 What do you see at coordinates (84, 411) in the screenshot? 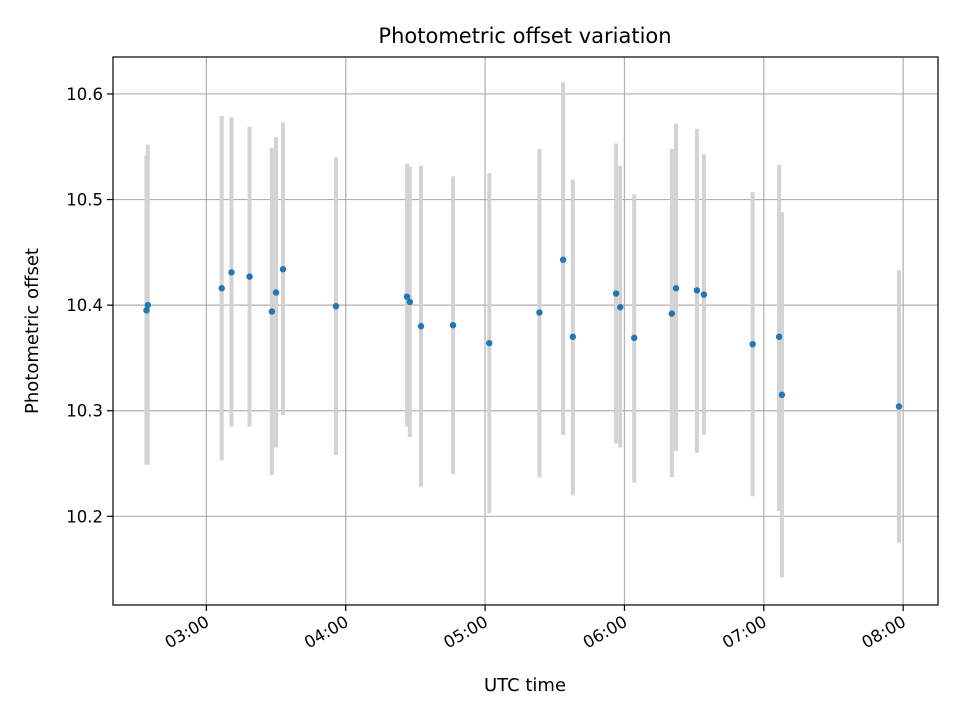
I see `y-tick-label: 10.3` at bounding box center [84, 411].